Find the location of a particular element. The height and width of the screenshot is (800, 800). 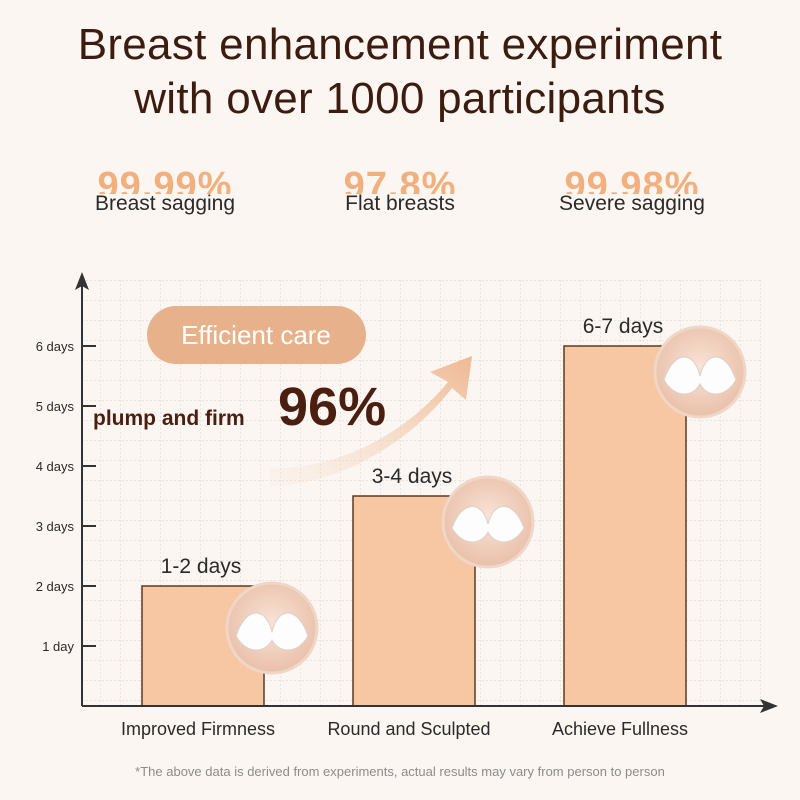

y-tick-label: 1 day is located at coordinates (58, 646).